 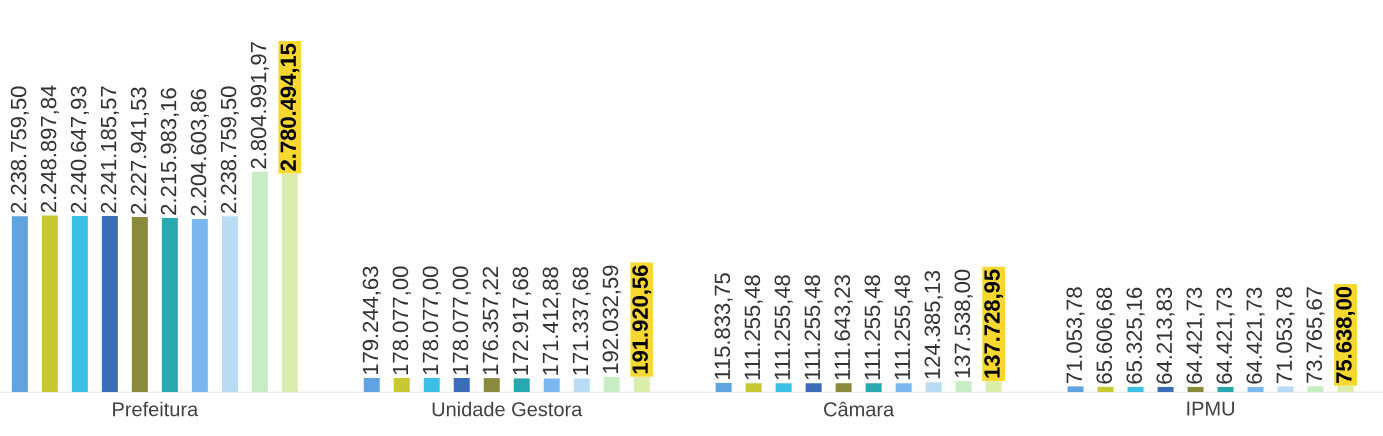 I want to click on x-tick-label: Prefeitura, so click(x=156, y=409).